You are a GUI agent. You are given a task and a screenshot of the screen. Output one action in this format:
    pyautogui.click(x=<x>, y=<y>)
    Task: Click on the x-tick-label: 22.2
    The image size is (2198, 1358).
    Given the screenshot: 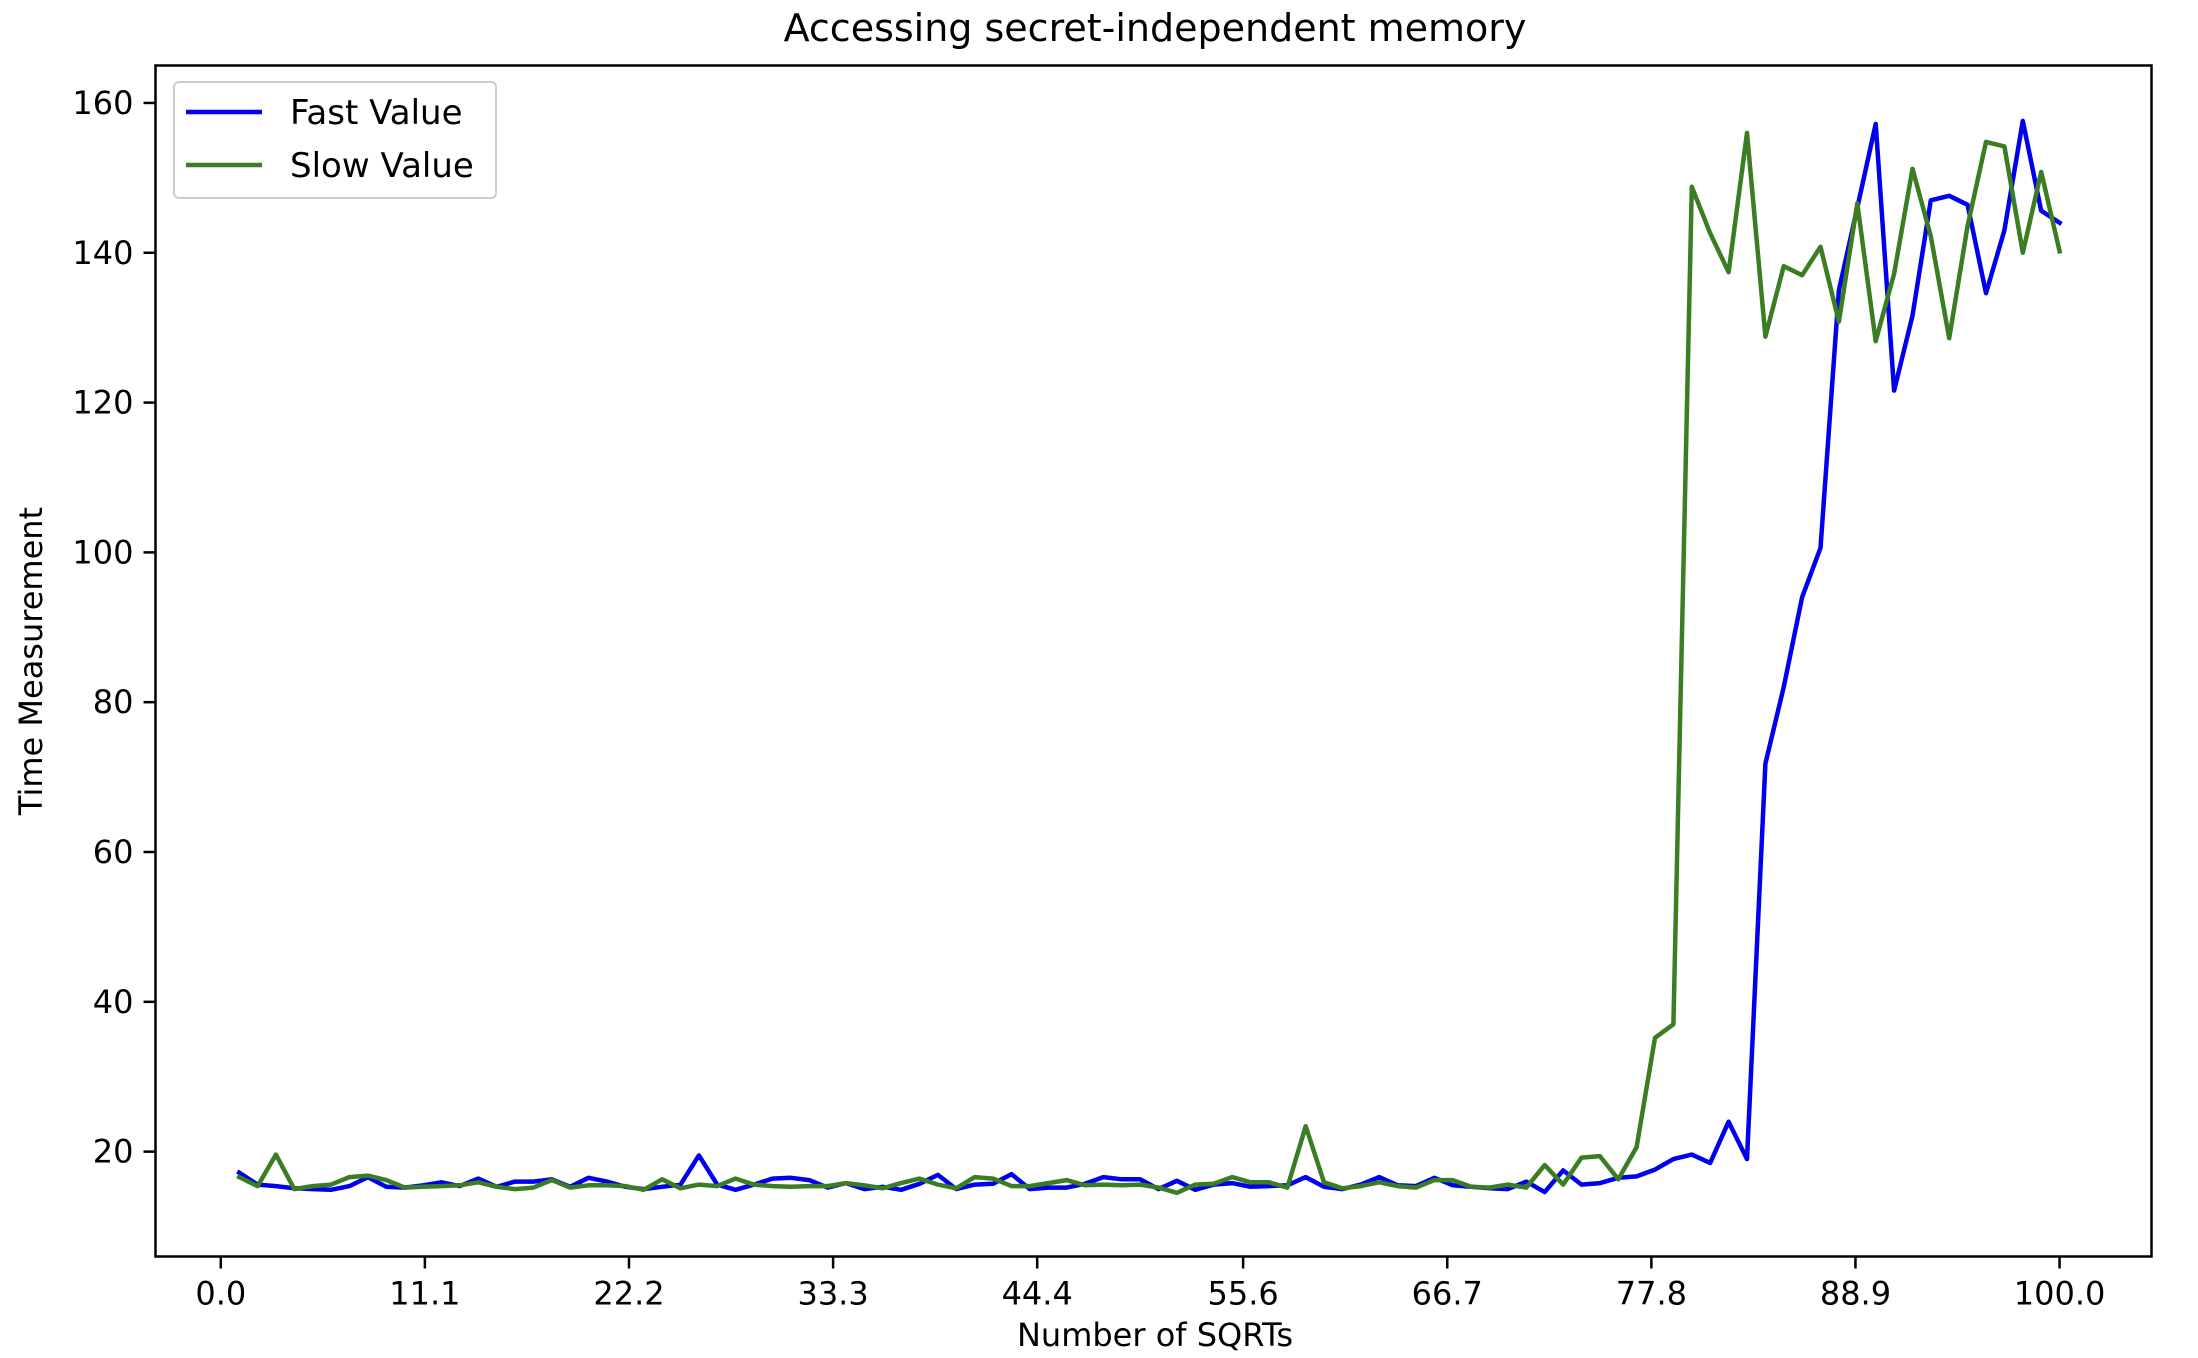 What is the action you would take?
    pyautogui.click(x=628, y=1294)
    